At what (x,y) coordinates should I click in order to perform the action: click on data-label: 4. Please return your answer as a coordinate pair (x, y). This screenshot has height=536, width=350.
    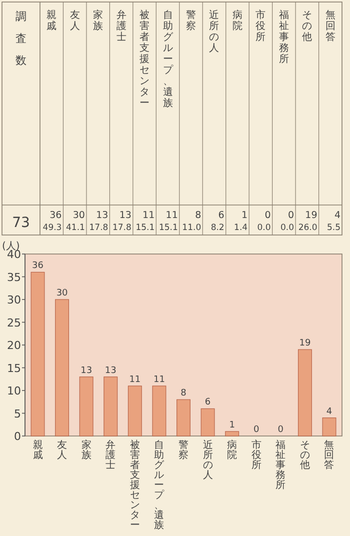
    Looking at the image, I should click on (329, 411).